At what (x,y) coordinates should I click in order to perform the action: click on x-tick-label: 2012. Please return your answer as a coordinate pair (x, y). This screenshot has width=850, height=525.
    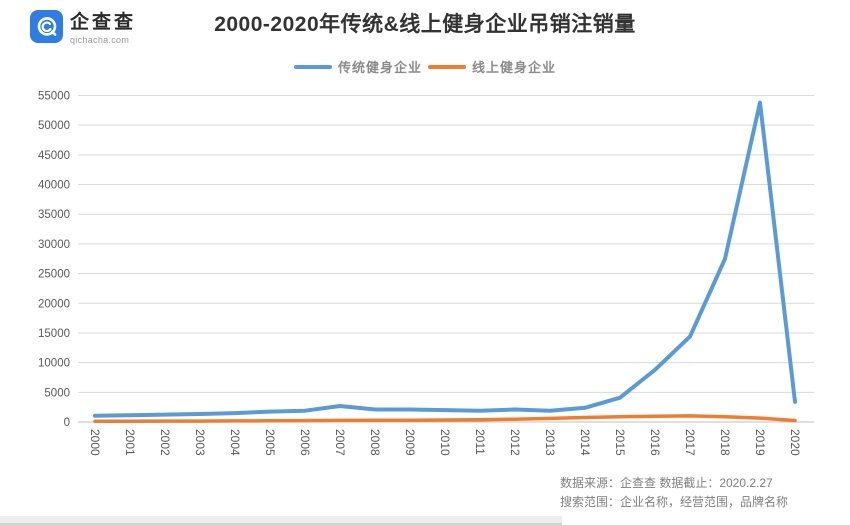
    Looking at the image, I should click on (515, 442).